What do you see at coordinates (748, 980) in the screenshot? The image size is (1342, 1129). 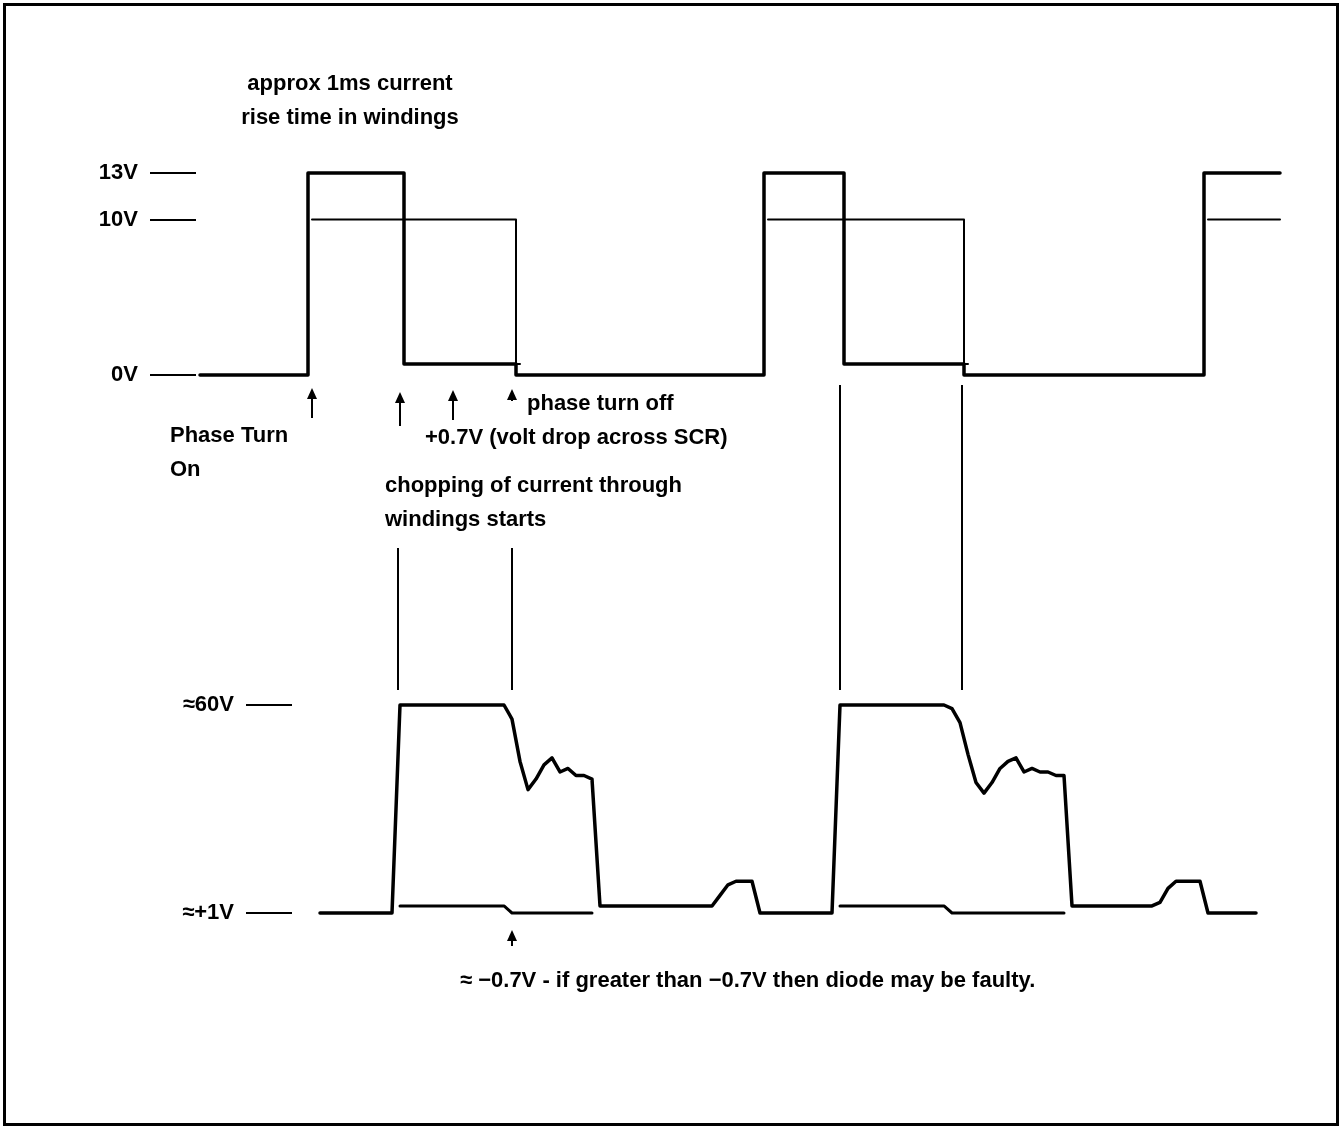 I see `text: ≈ −0.7V - if greater than −0.7V then diode may be faulty.` at bounding box center [748, 980].